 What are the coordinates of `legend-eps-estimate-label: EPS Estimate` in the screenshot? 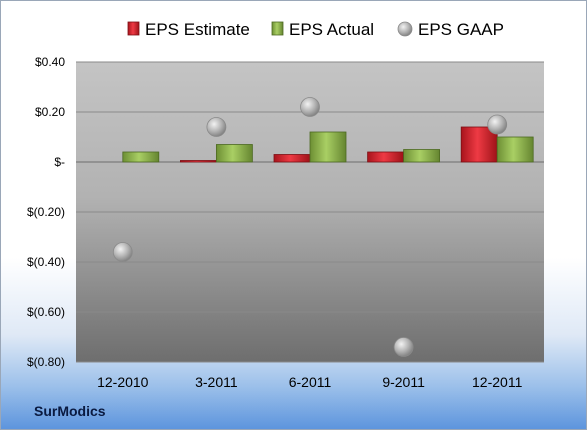 It's located at (197, 29).